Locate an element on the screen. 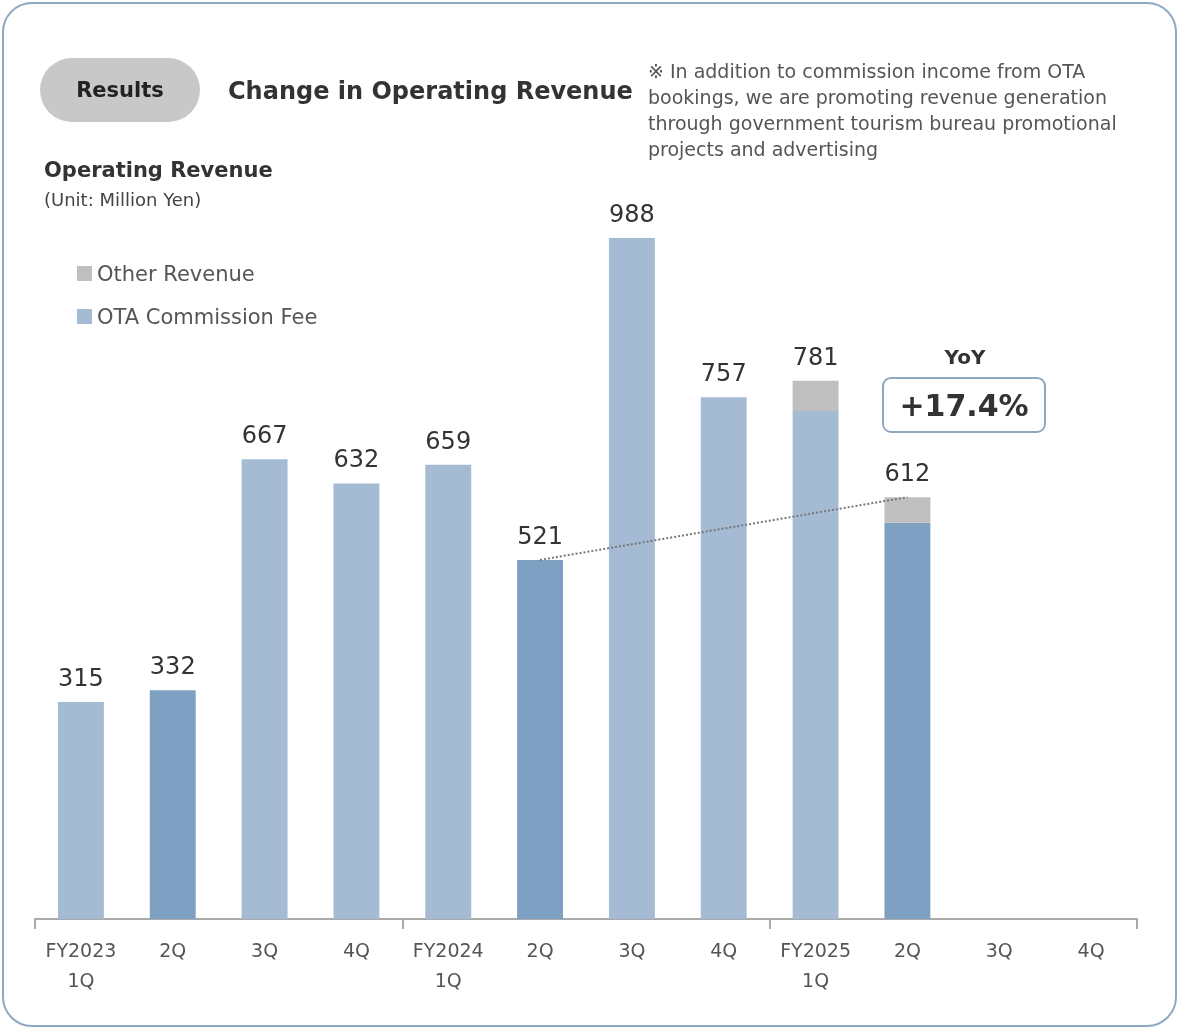  x-tick-label: FY2023 1Q is located at coordinates (81, 965).